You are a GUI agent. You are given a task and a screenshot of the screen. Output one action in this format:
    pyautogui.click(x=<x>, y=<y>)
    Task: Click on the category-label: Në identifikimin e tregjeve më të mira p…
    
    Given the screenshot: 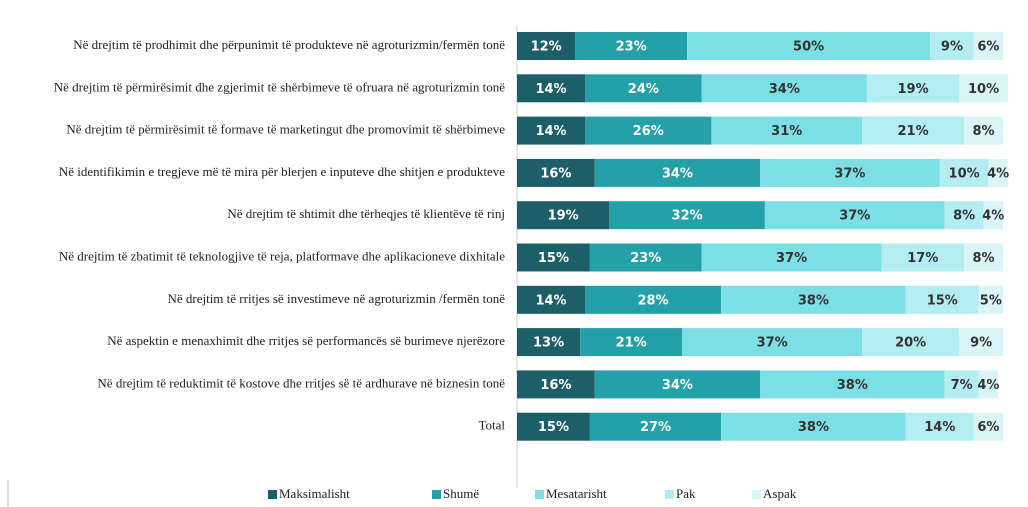 What is the action you would take?
    pyautogui.click(x=282, y=171)
    